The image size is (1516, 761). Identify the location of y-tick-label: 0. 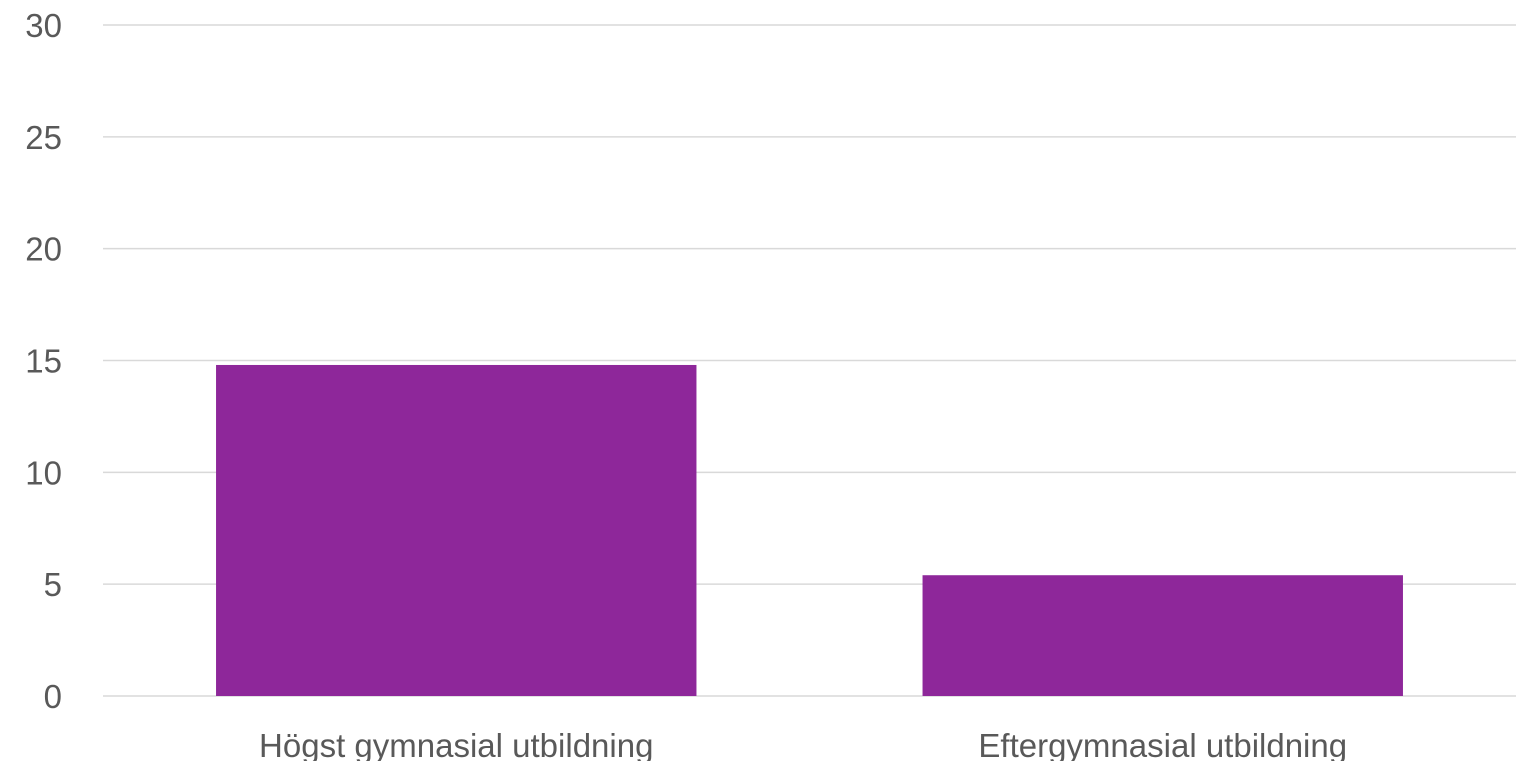
(53, 696).